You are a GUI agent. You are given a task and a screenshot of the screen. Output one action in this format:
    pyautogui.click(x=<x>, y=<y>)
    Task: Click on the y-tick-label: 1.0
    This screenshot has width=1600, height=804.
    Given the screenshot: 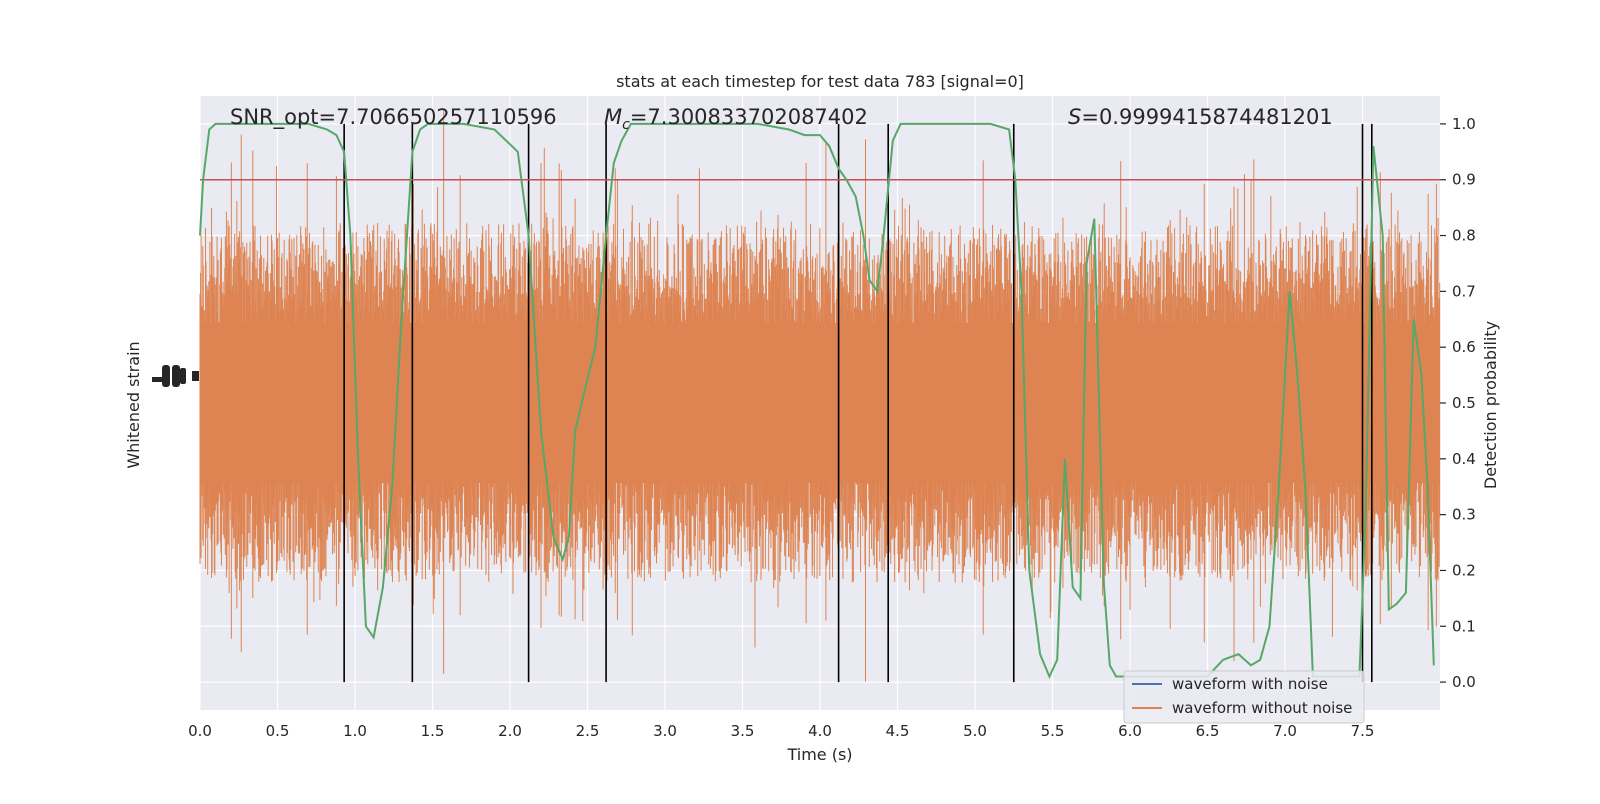 What is the action you would take?
    pyautogui.click(x=1464, y=124)
    